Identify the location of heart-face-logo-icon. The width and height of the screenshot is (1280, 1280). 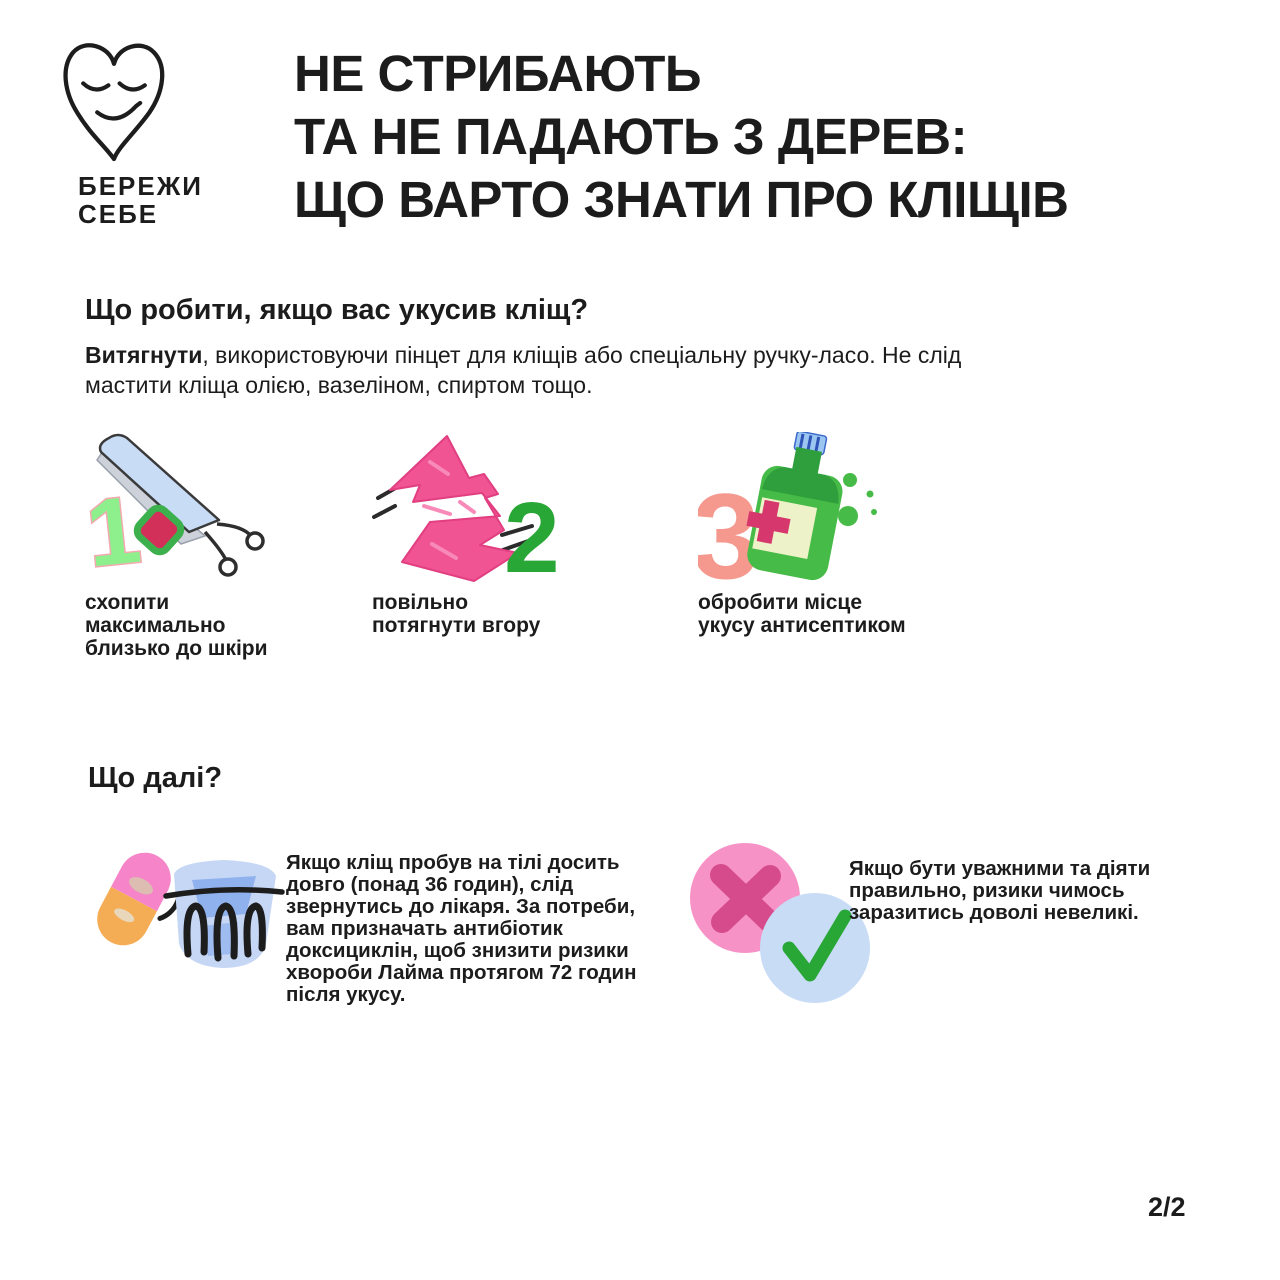
(114, 102).